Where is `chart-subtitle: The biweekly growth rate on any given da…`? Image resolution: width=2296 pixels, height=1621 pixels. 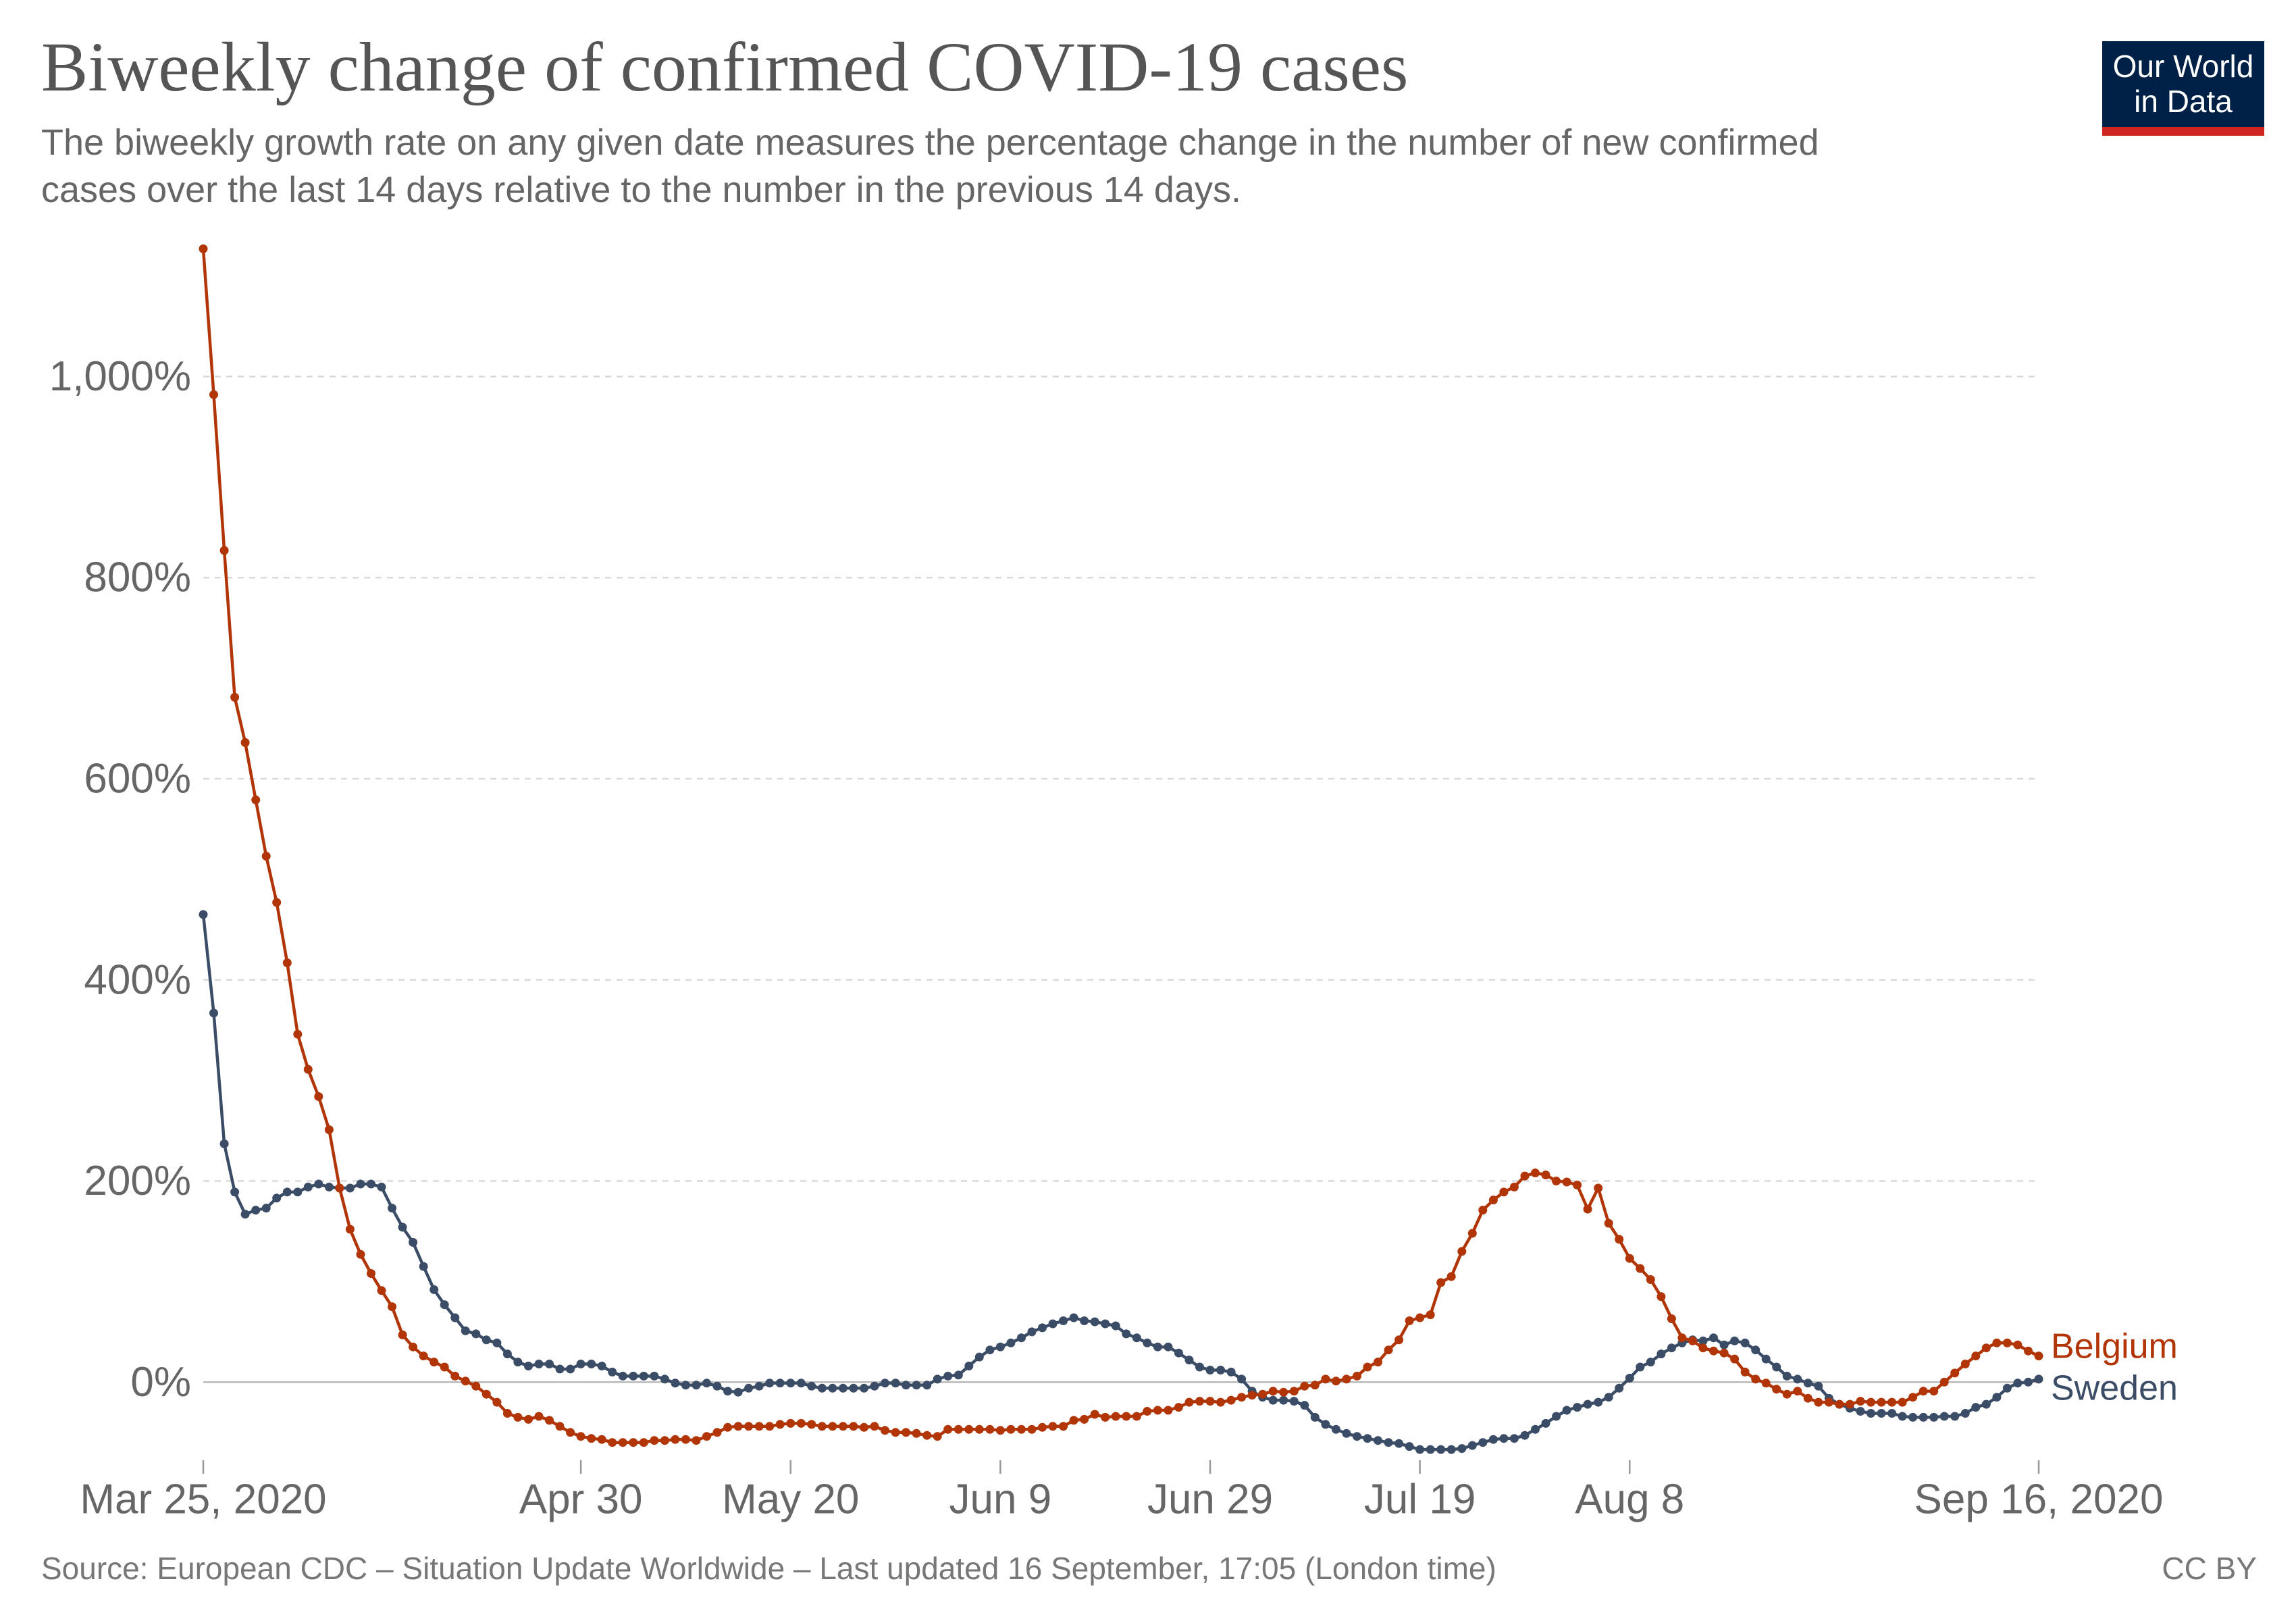 chart-subtitle: The biweekly growth rate on any given da… is located at coordinates (930, 166).